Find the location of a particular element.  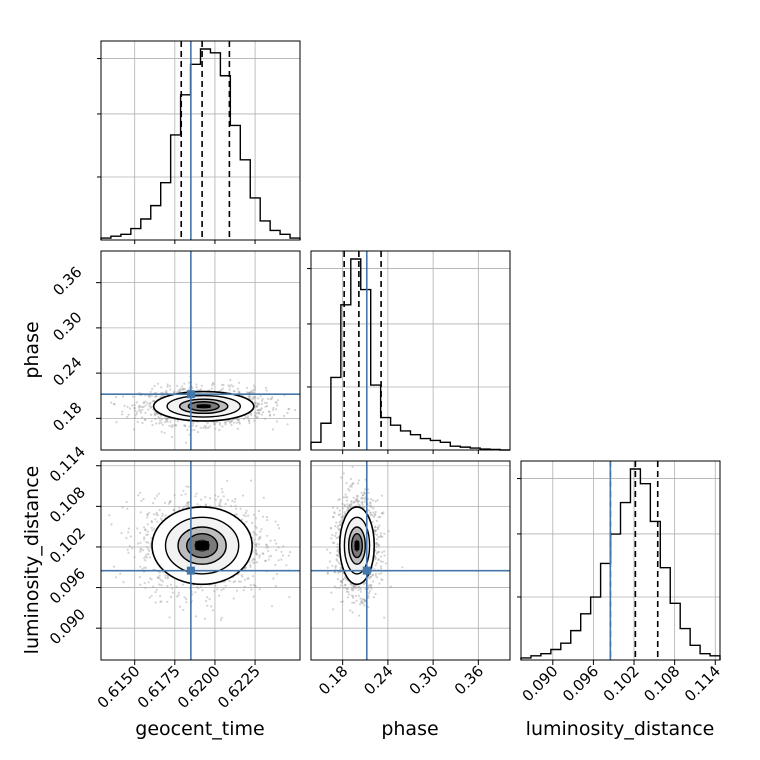

x-axis-label-phase: phase is located at coordinates (409, 729).